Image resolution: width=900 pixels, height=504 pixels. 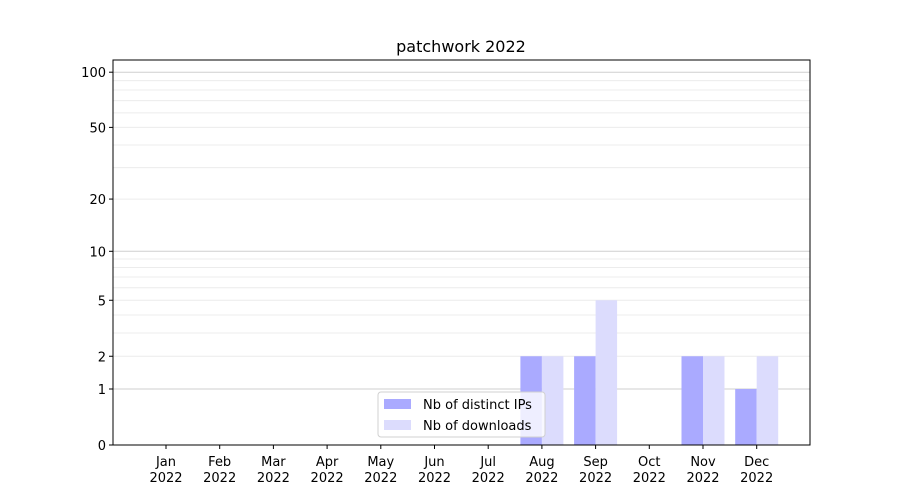 What do you see at coordinates (595, 462) in the screenshot?
I see `x-tick-label-month: Sep` at bounding box center [595, 462].